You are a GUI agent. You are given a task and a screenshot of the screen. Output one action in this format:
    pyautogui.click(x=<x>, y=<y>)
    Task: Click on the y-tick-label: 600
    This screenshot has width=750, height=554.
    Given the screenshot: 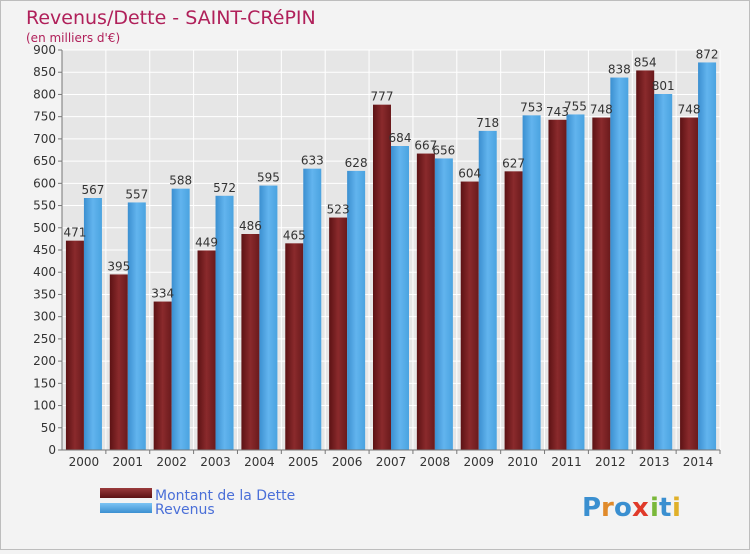 What is the action you would take?
    pyautogui.click(x=44, y=183)
    